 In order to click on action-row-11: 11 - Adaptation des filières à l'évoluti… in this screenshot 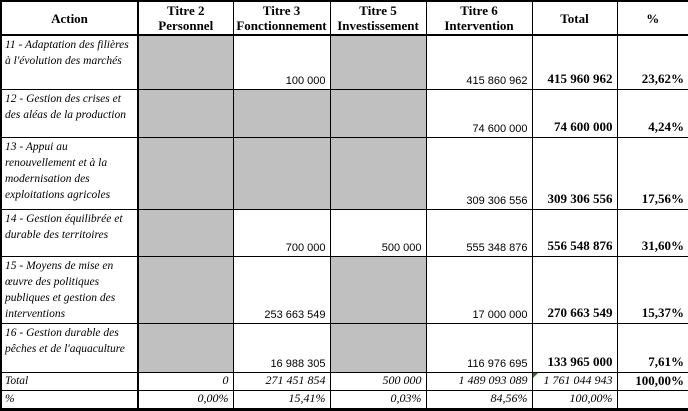, I will do `click(344, 62)`.